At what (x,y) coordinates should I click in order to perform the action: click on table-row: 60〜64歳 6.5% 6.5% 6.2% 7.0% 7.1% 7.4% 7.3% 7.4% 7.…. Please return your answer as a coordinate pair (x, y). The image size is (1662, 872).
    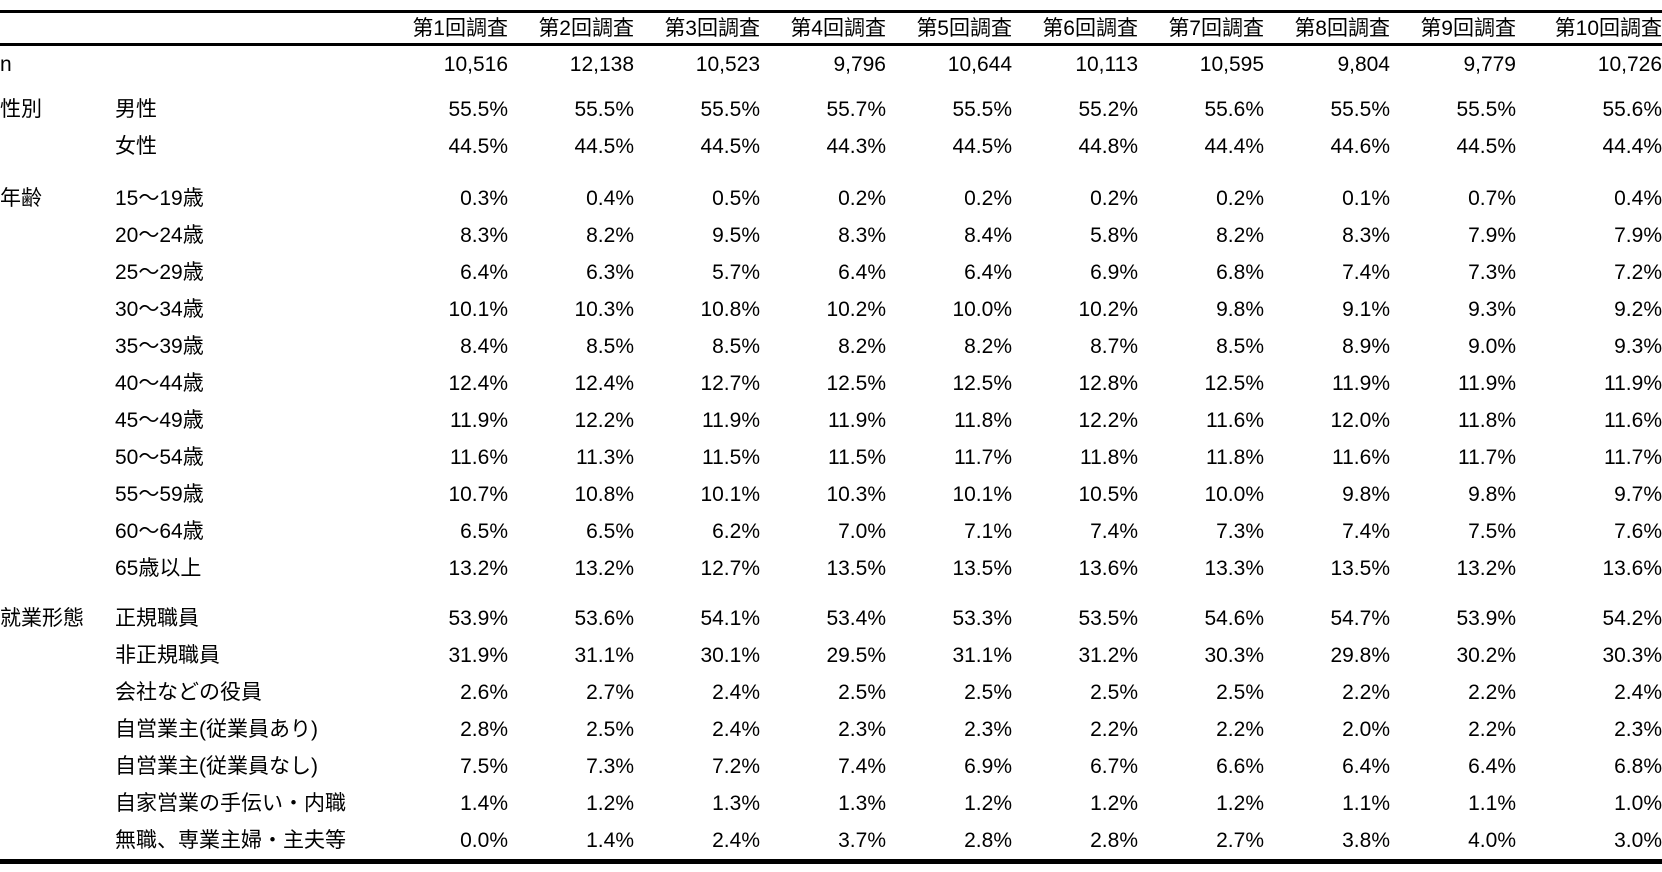
    Looking at the image, I should click on (831, 531).